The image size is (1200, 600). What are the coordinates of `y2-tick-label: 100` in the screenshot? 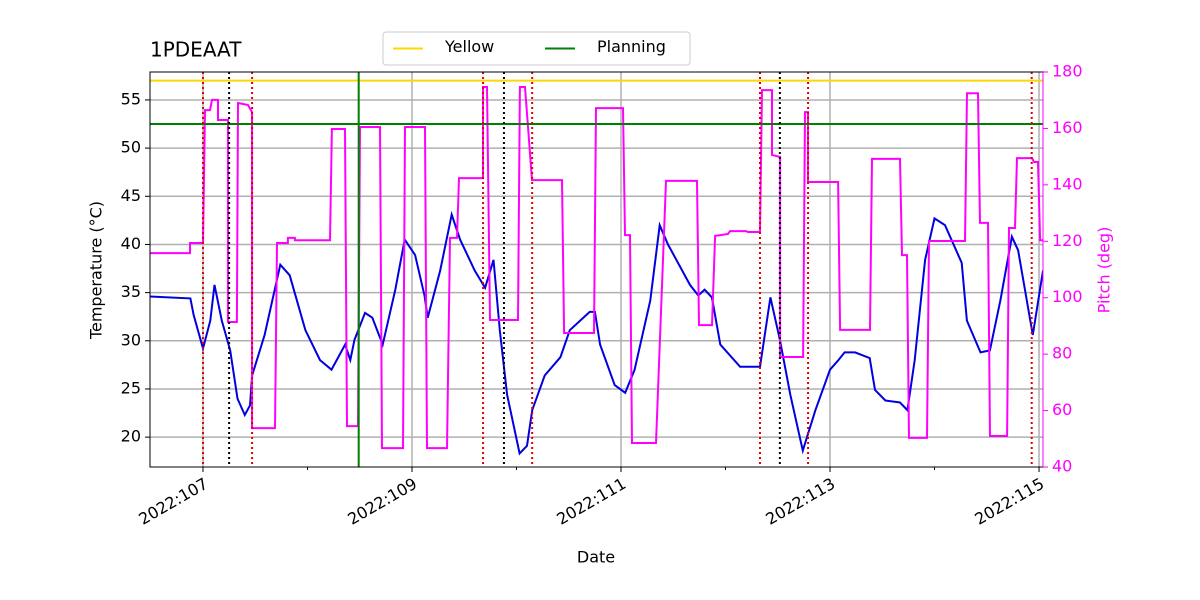 It's located at (1067, 296).